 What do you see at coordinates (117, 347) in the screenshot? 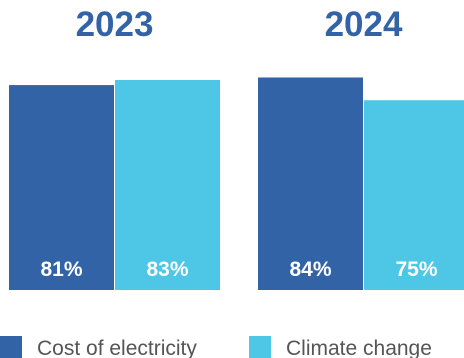
I see `legend-label-series-0: Cost of electricity` at bounding box center [117, 347].